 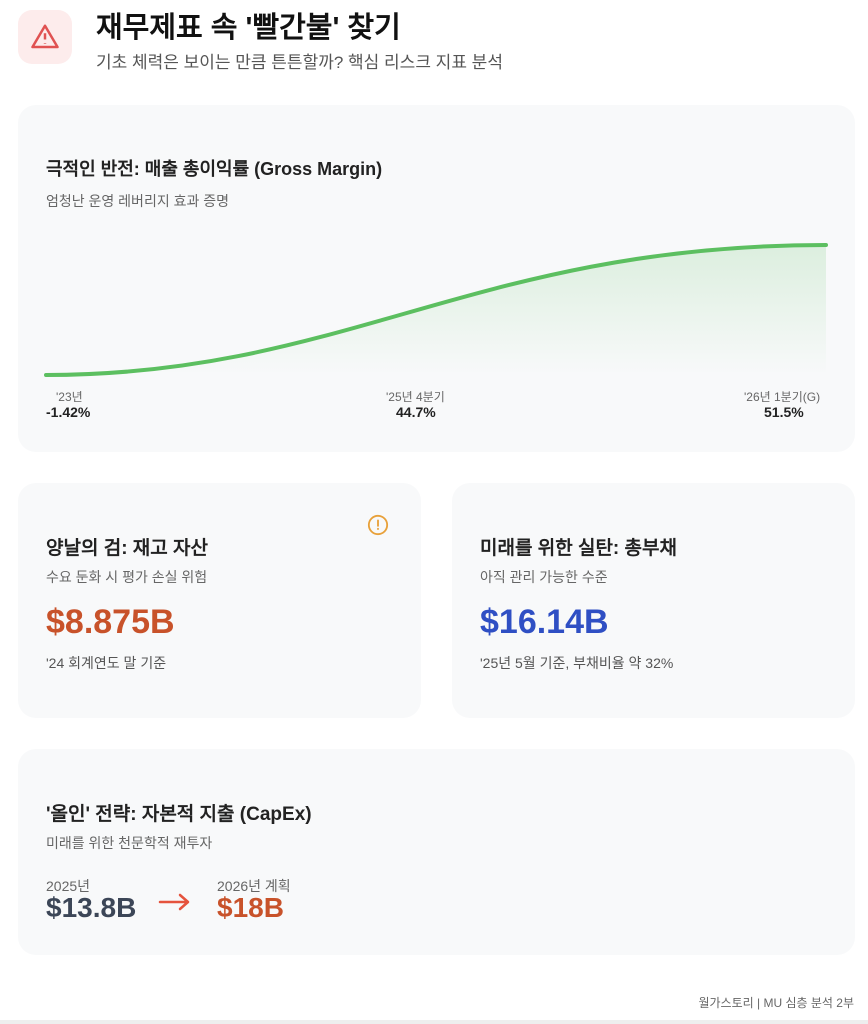 I want to click on warning-triangle-icon, so click(x=45, y=37).